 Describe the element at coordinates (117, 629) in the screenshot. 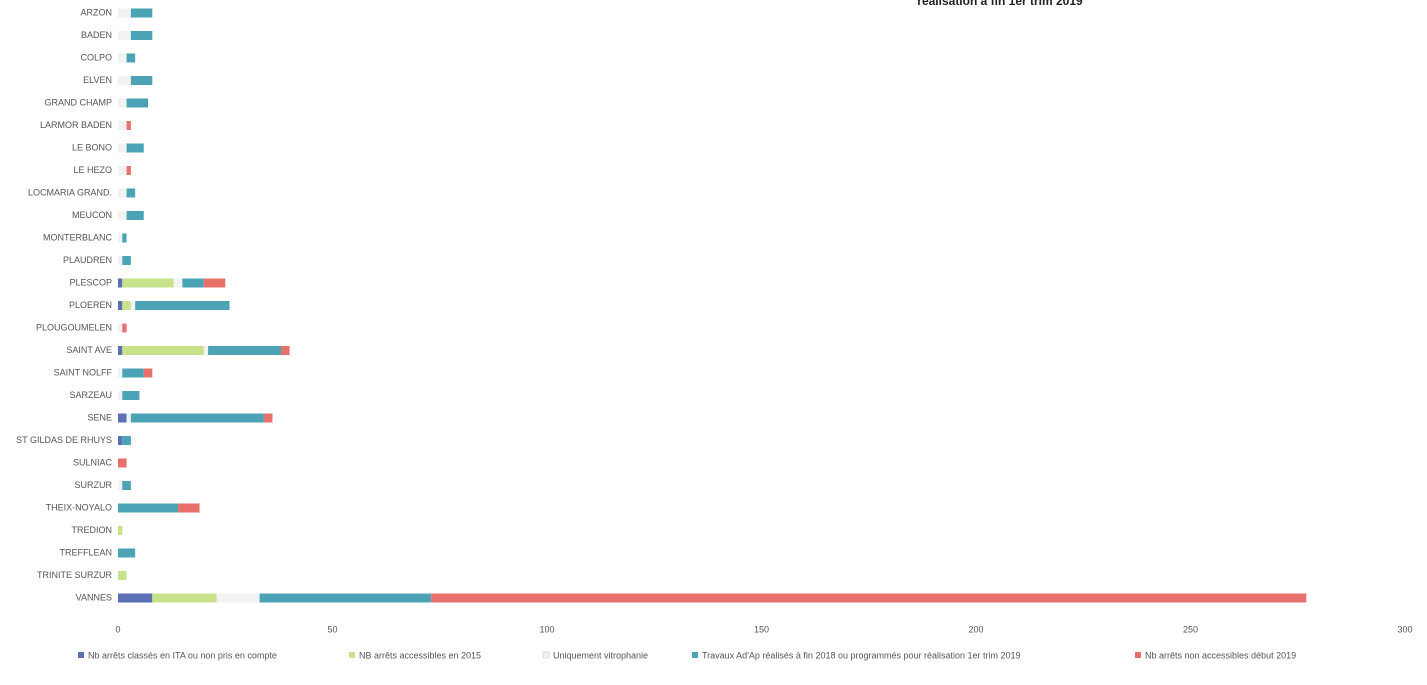

I see `x-tick-label: 0` at that location.